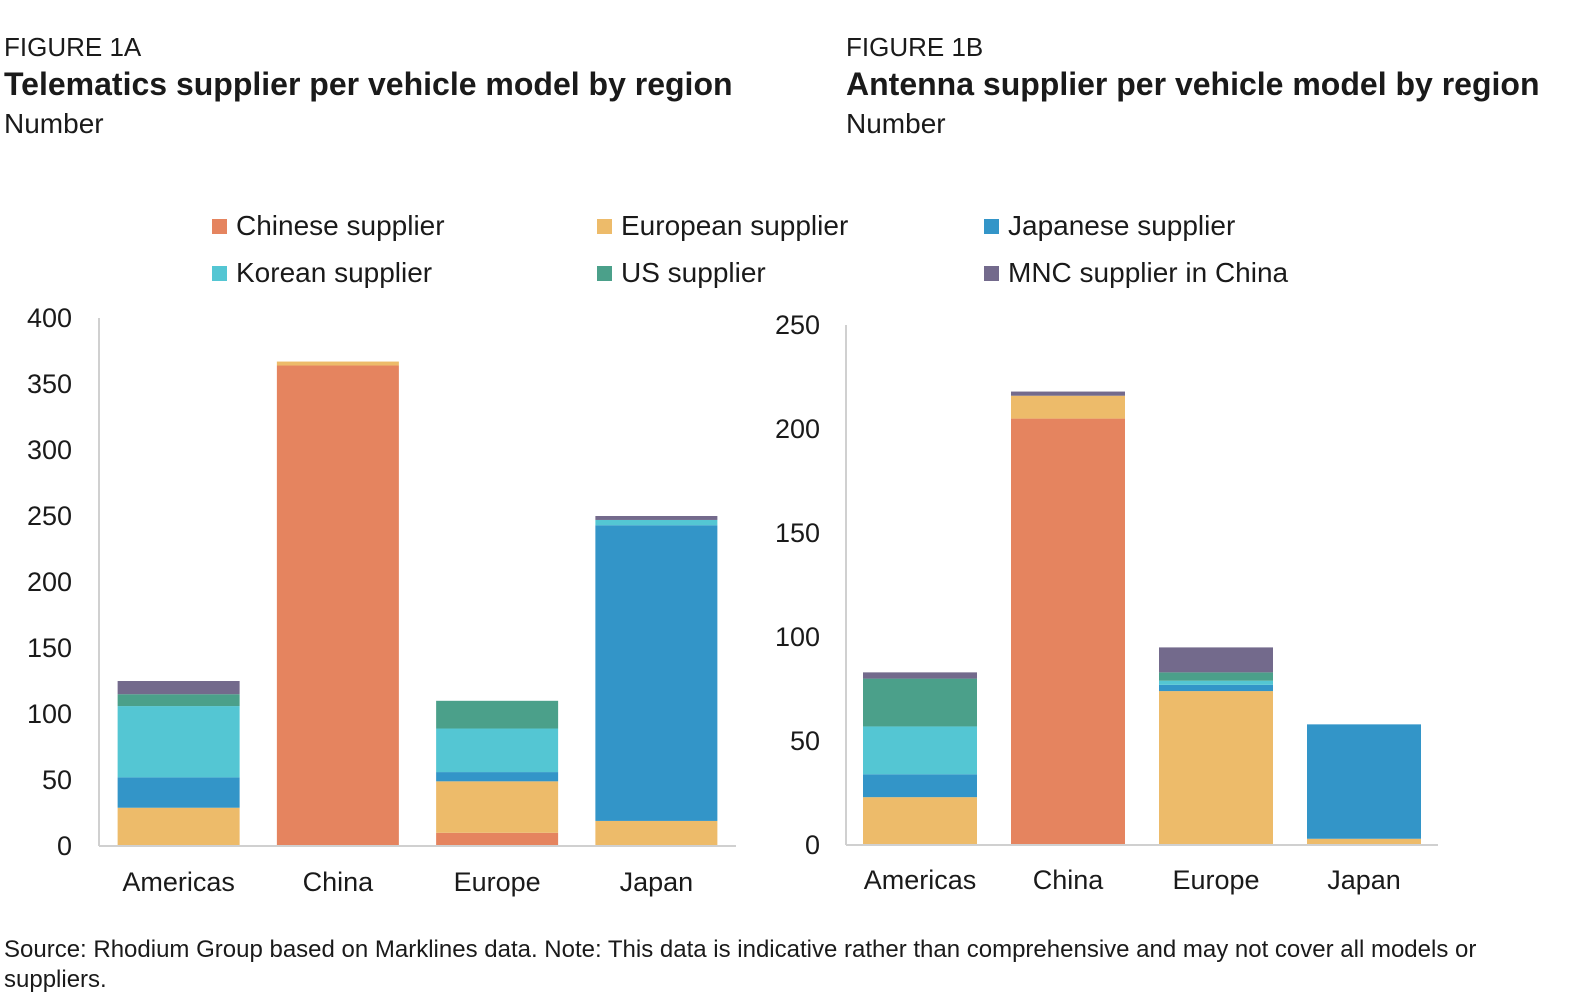  I want to click on y-tick-label-b: 100, so click(797, 637).